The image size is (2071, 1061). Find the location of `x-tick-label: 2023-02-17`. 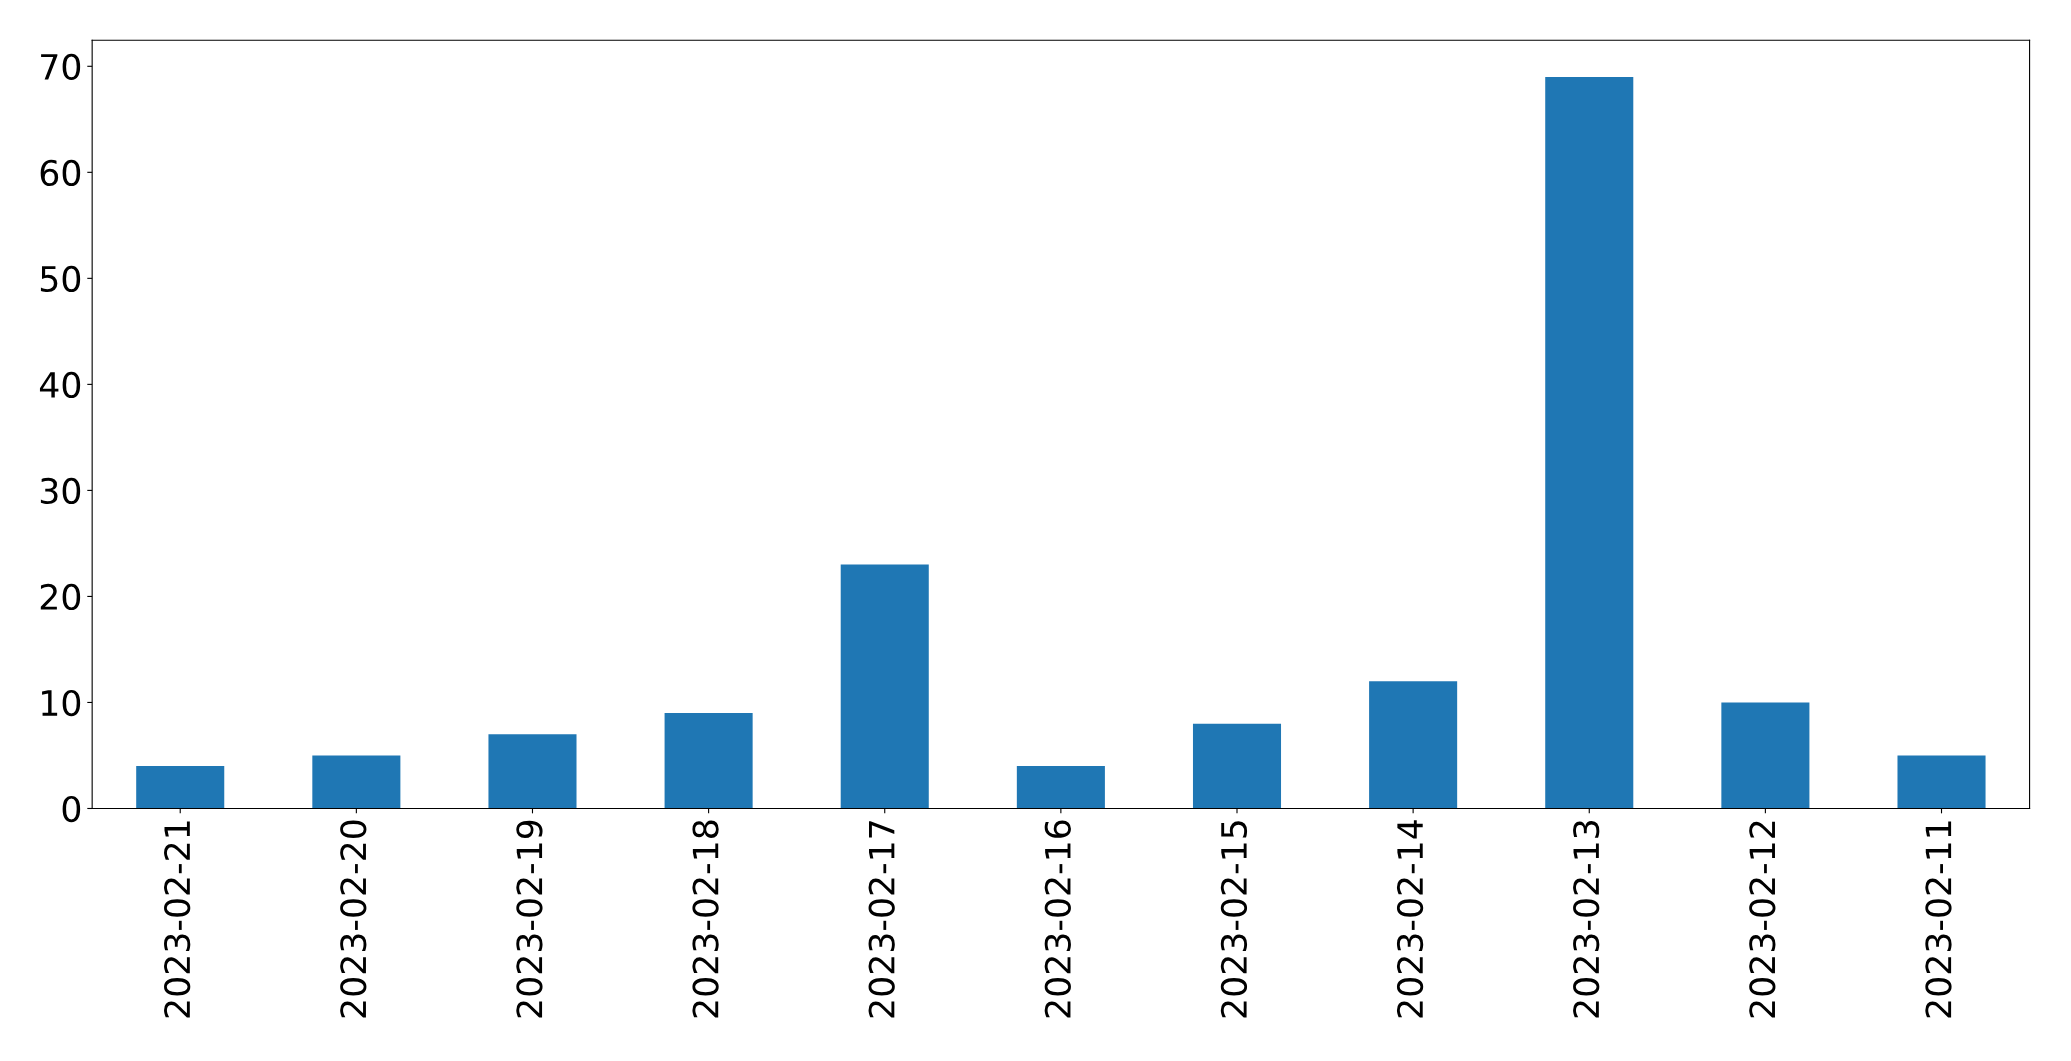

x-tick-label: 2023-02-17 is located at coordinates (881, 919).